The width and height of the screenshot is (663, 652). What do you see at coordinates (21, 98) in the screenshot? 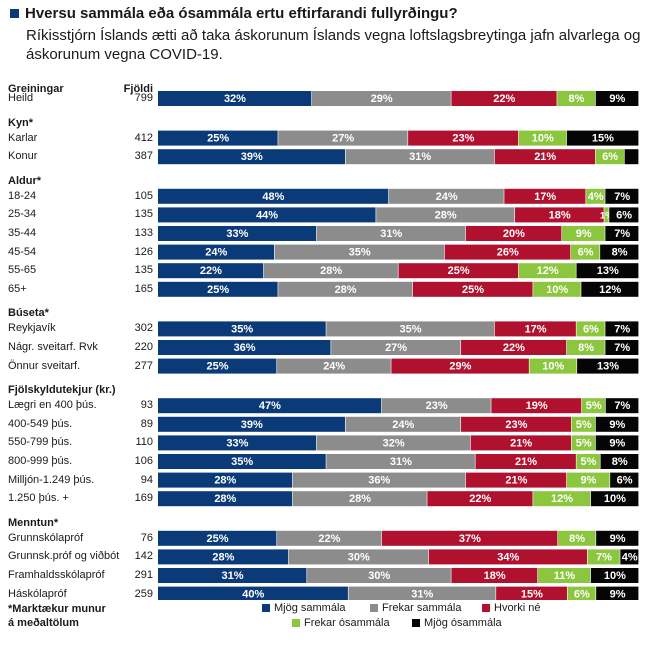
I see `row-label: Heild` at bounding box center [21, 98].